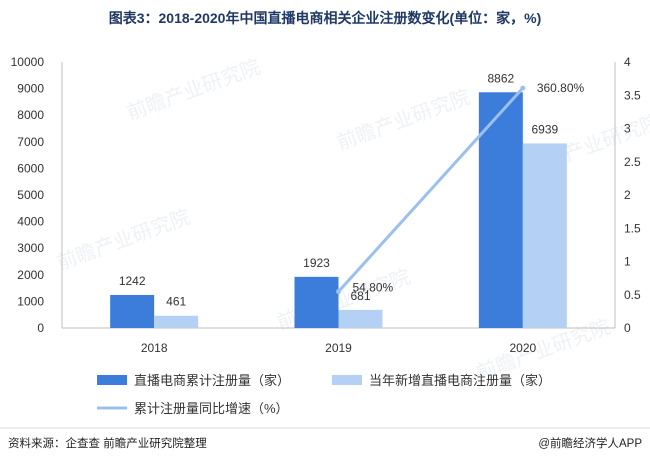 The image size is (650, 460). Describe the element at coordinates (522, 348) in the screenshot. I see `x-tick-label: 2020` at that location.